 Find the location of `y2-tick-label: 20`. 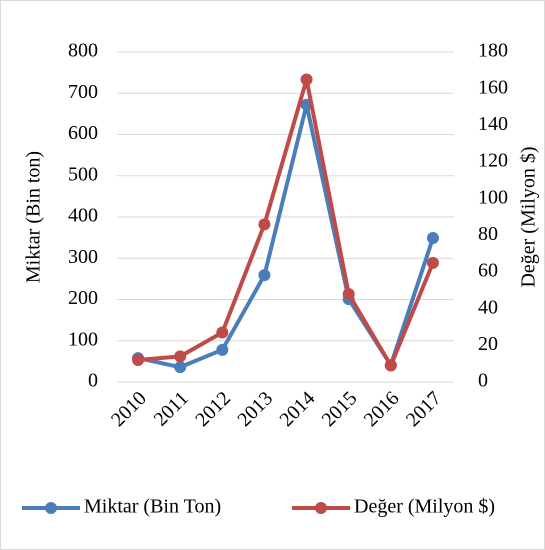

y2-tick-label: 20 is located at coordinates (488, 344).